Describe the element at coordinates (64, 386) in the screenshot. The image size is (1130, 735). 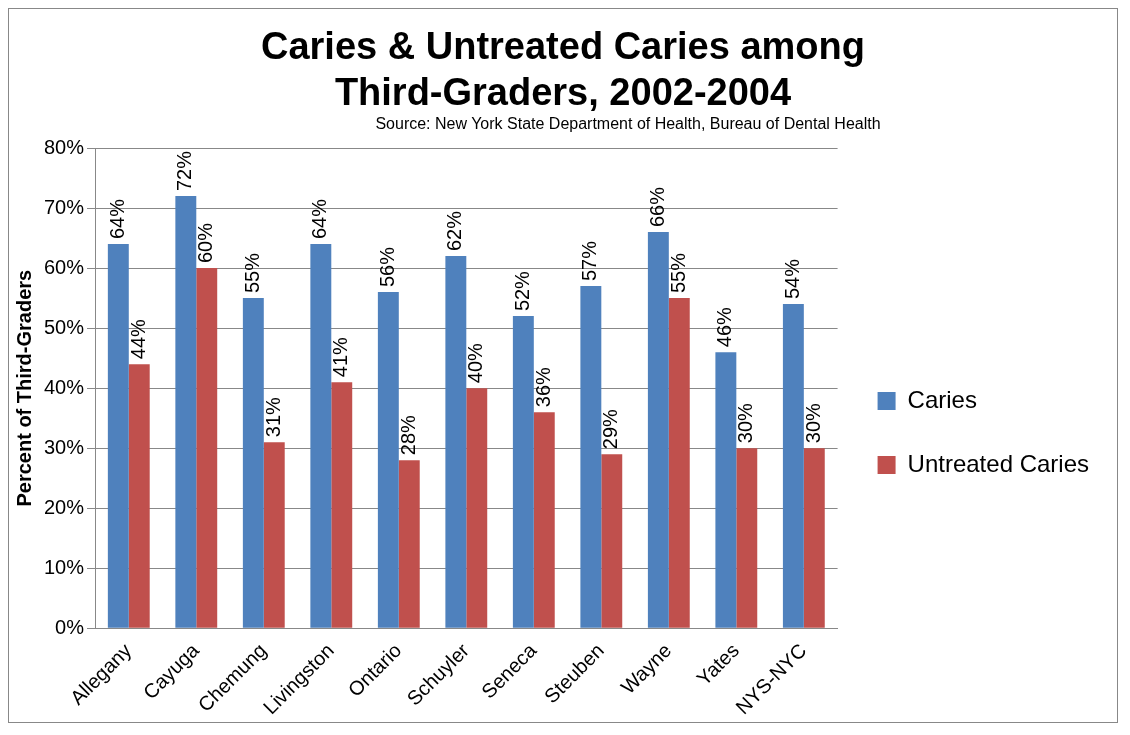
I see `y-tick-label: 40%` at that location.